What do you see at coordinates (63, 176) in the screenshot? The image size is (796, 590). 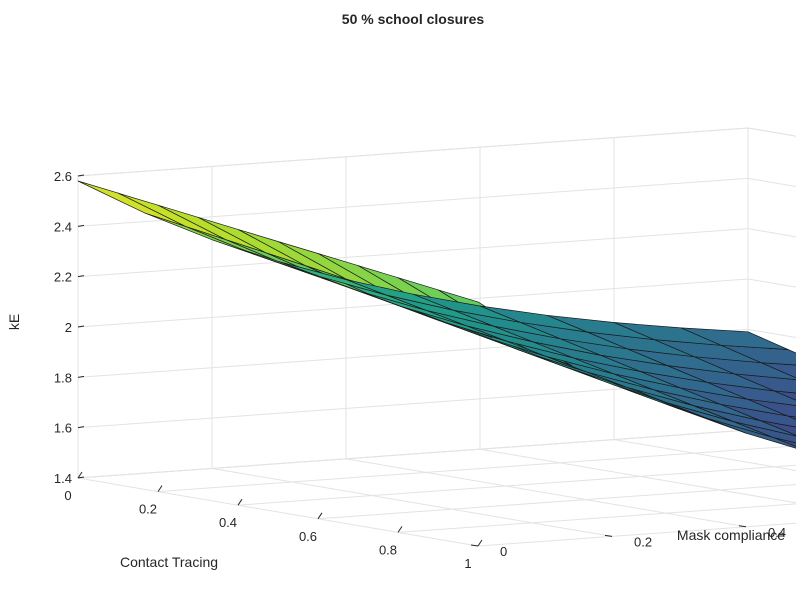 I see `z-tick-label: 2.6` at bounding box center [63, 176].